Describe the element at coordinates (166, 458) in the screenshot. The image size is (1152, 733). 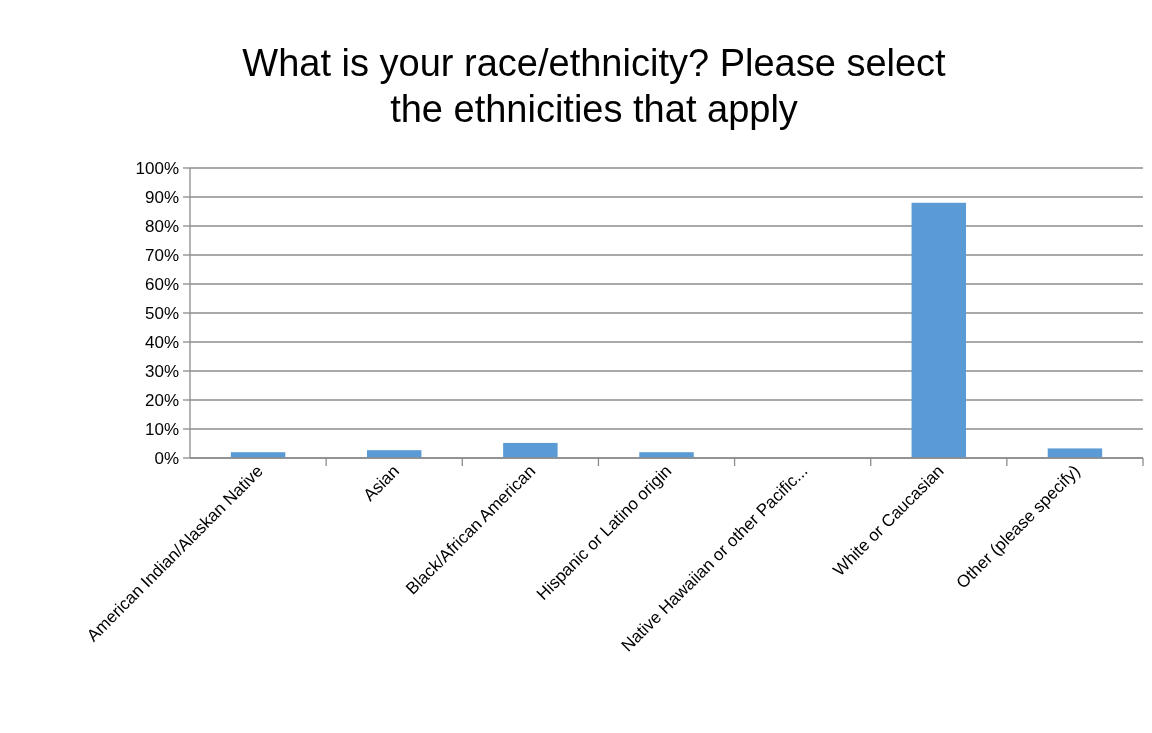
I see `y-tick-label: 0%` at that location.